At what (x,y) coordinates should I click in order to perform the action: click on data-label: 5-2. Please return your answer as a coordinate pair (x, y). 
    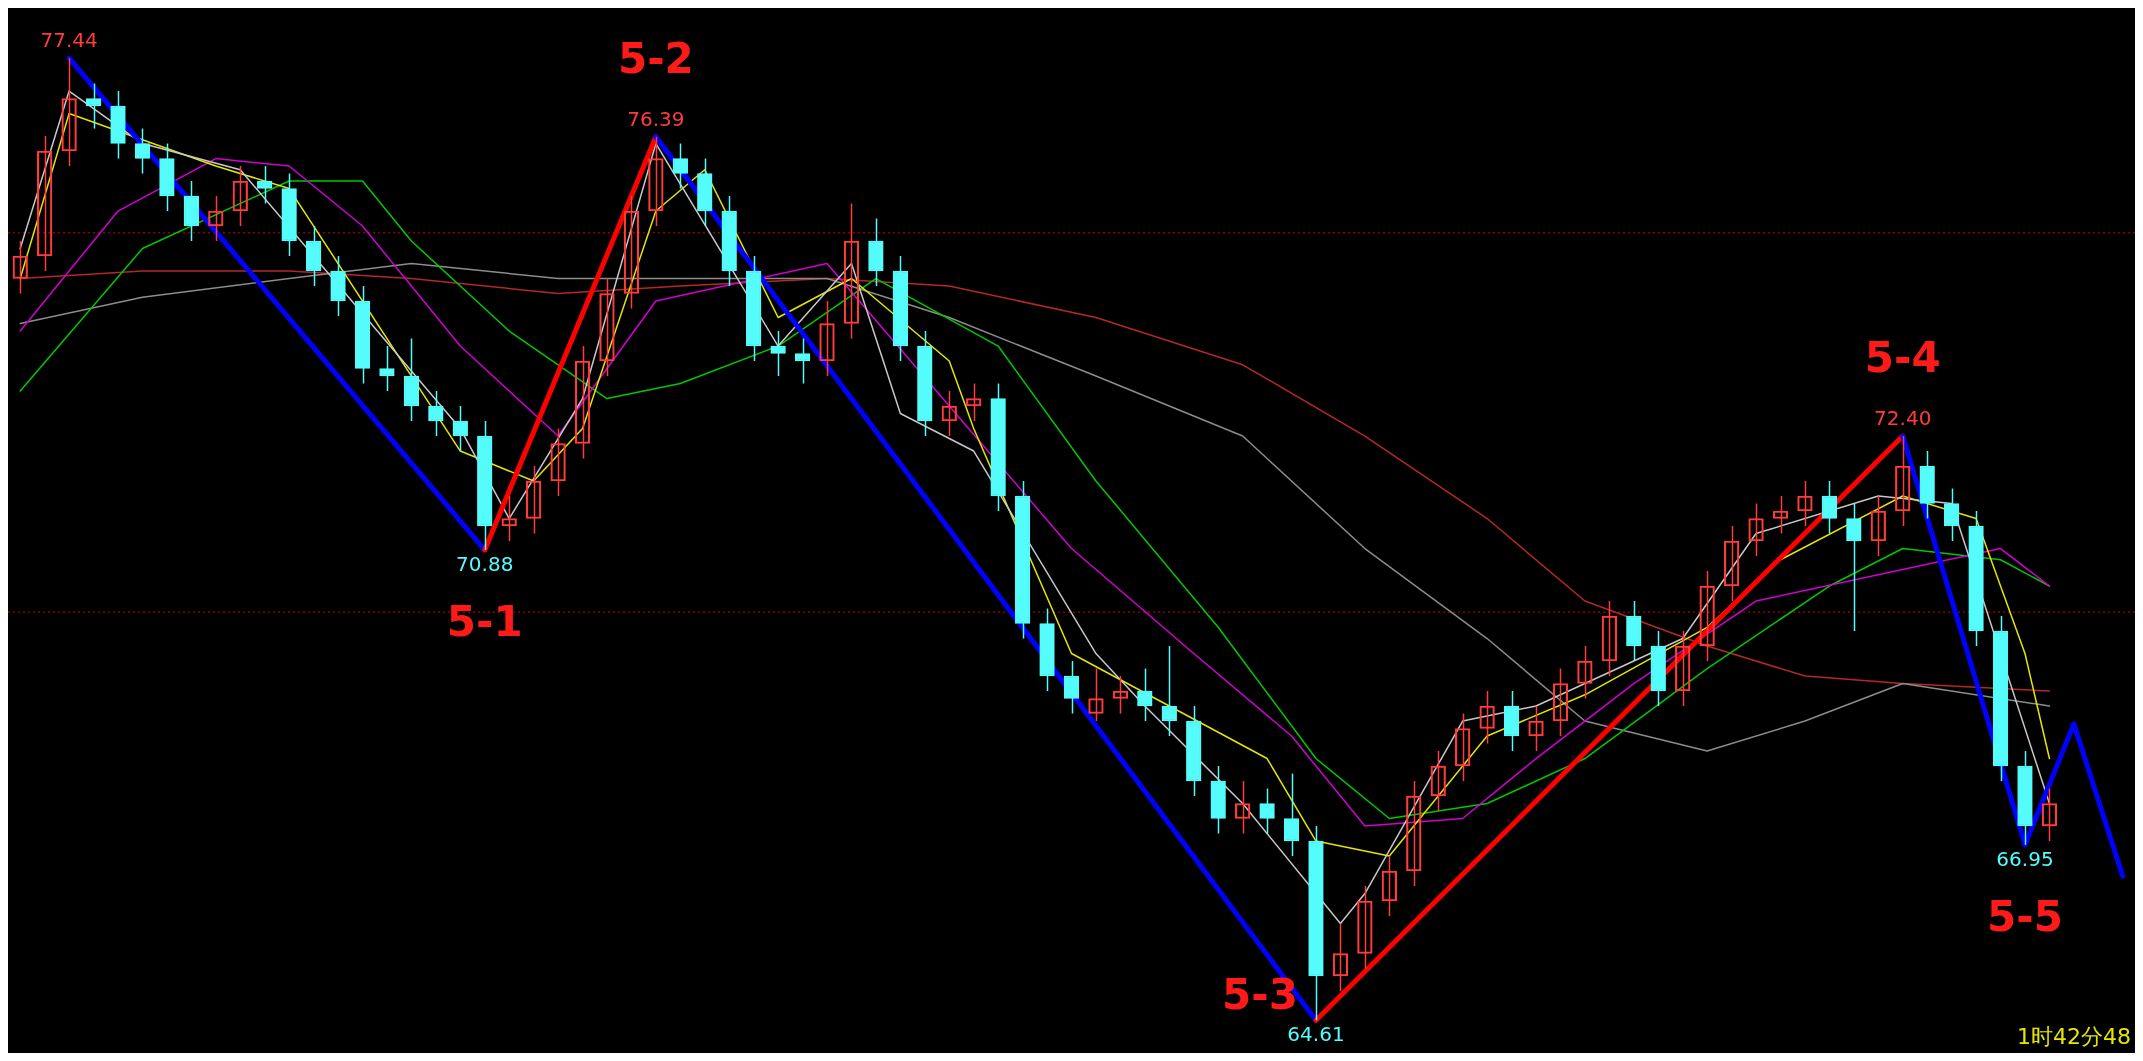
    Looking at the image, I should click on (655, 58).